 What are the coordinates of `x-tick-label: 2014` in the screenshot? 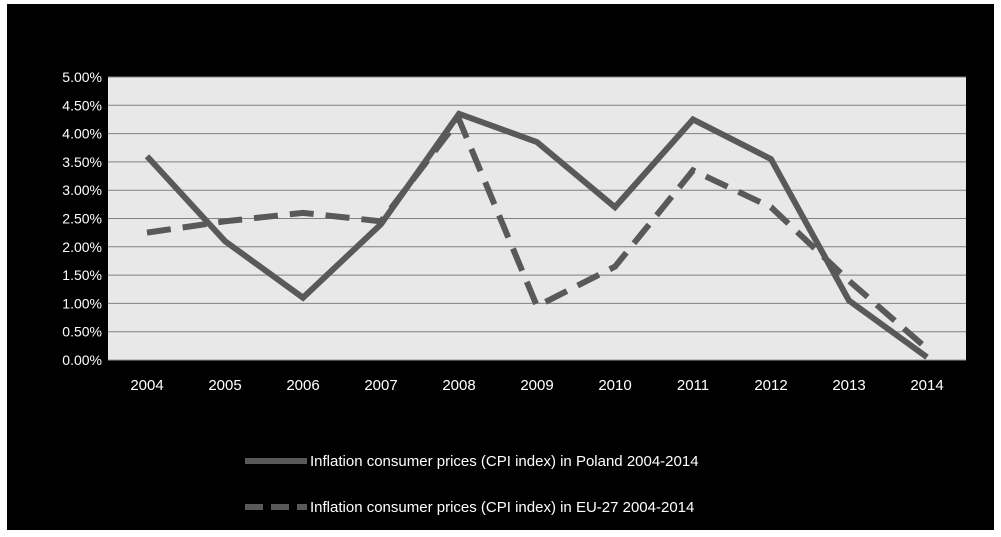 It's located at (926, 385).